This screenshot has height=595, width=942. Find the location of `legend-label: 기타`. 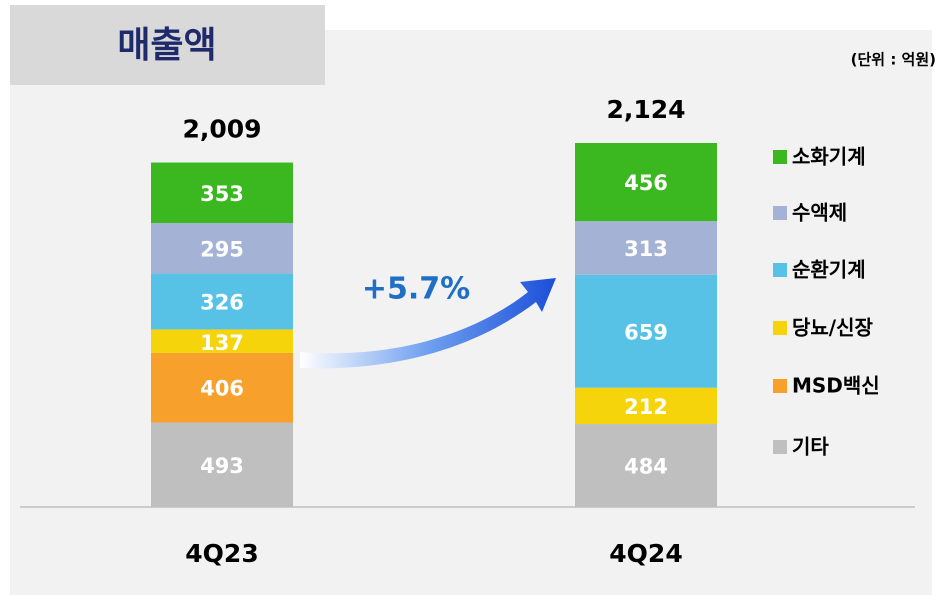

legend-label: 기타 is located at coordinates (810, 447).